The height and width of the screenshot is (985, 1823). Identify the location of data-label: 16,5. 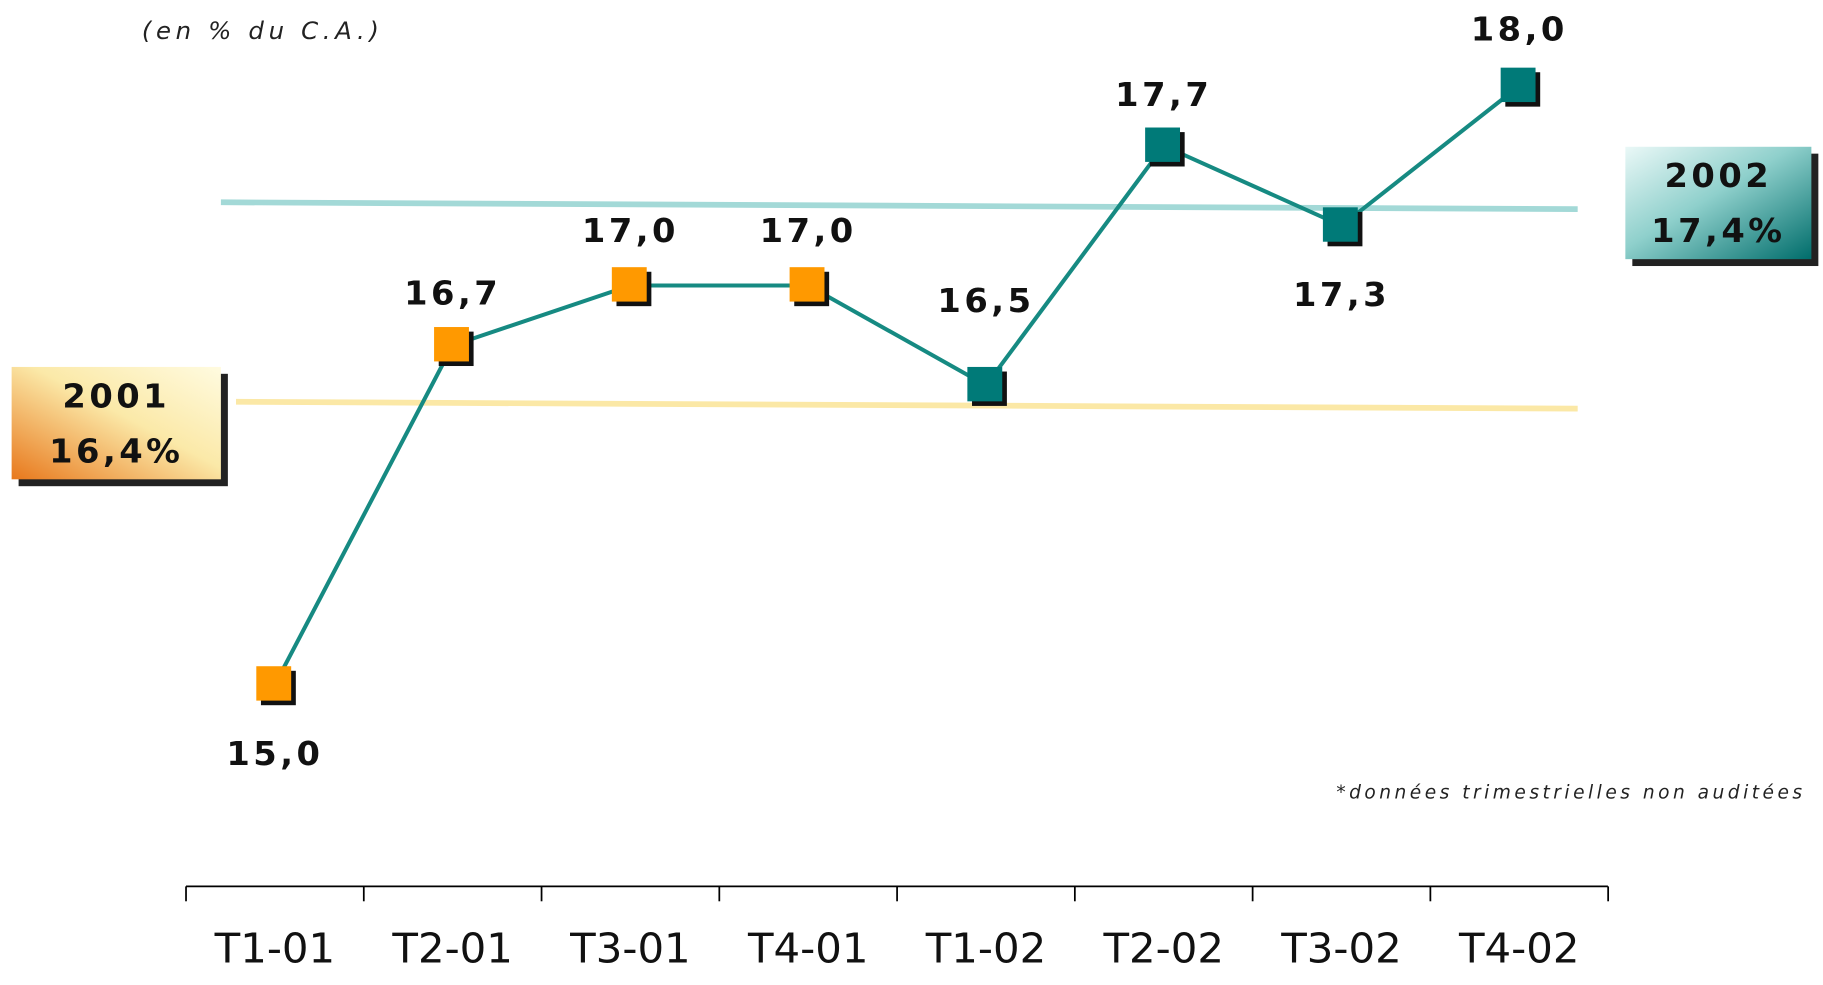
(985, 300).